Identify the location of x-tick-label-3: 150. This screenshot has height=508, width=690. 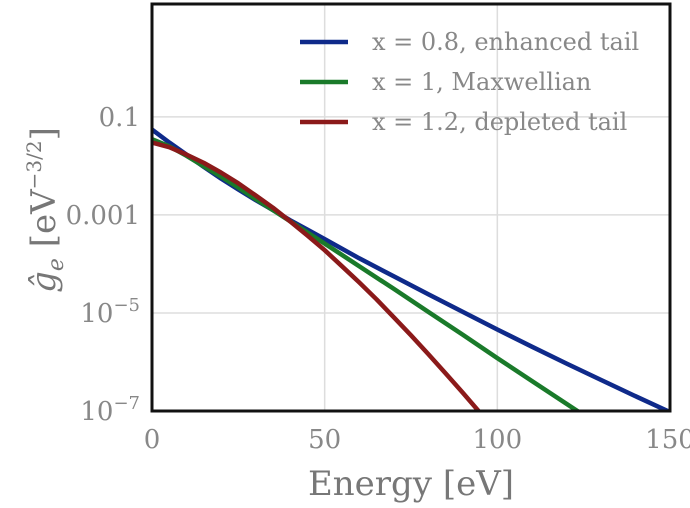
(667, 440).